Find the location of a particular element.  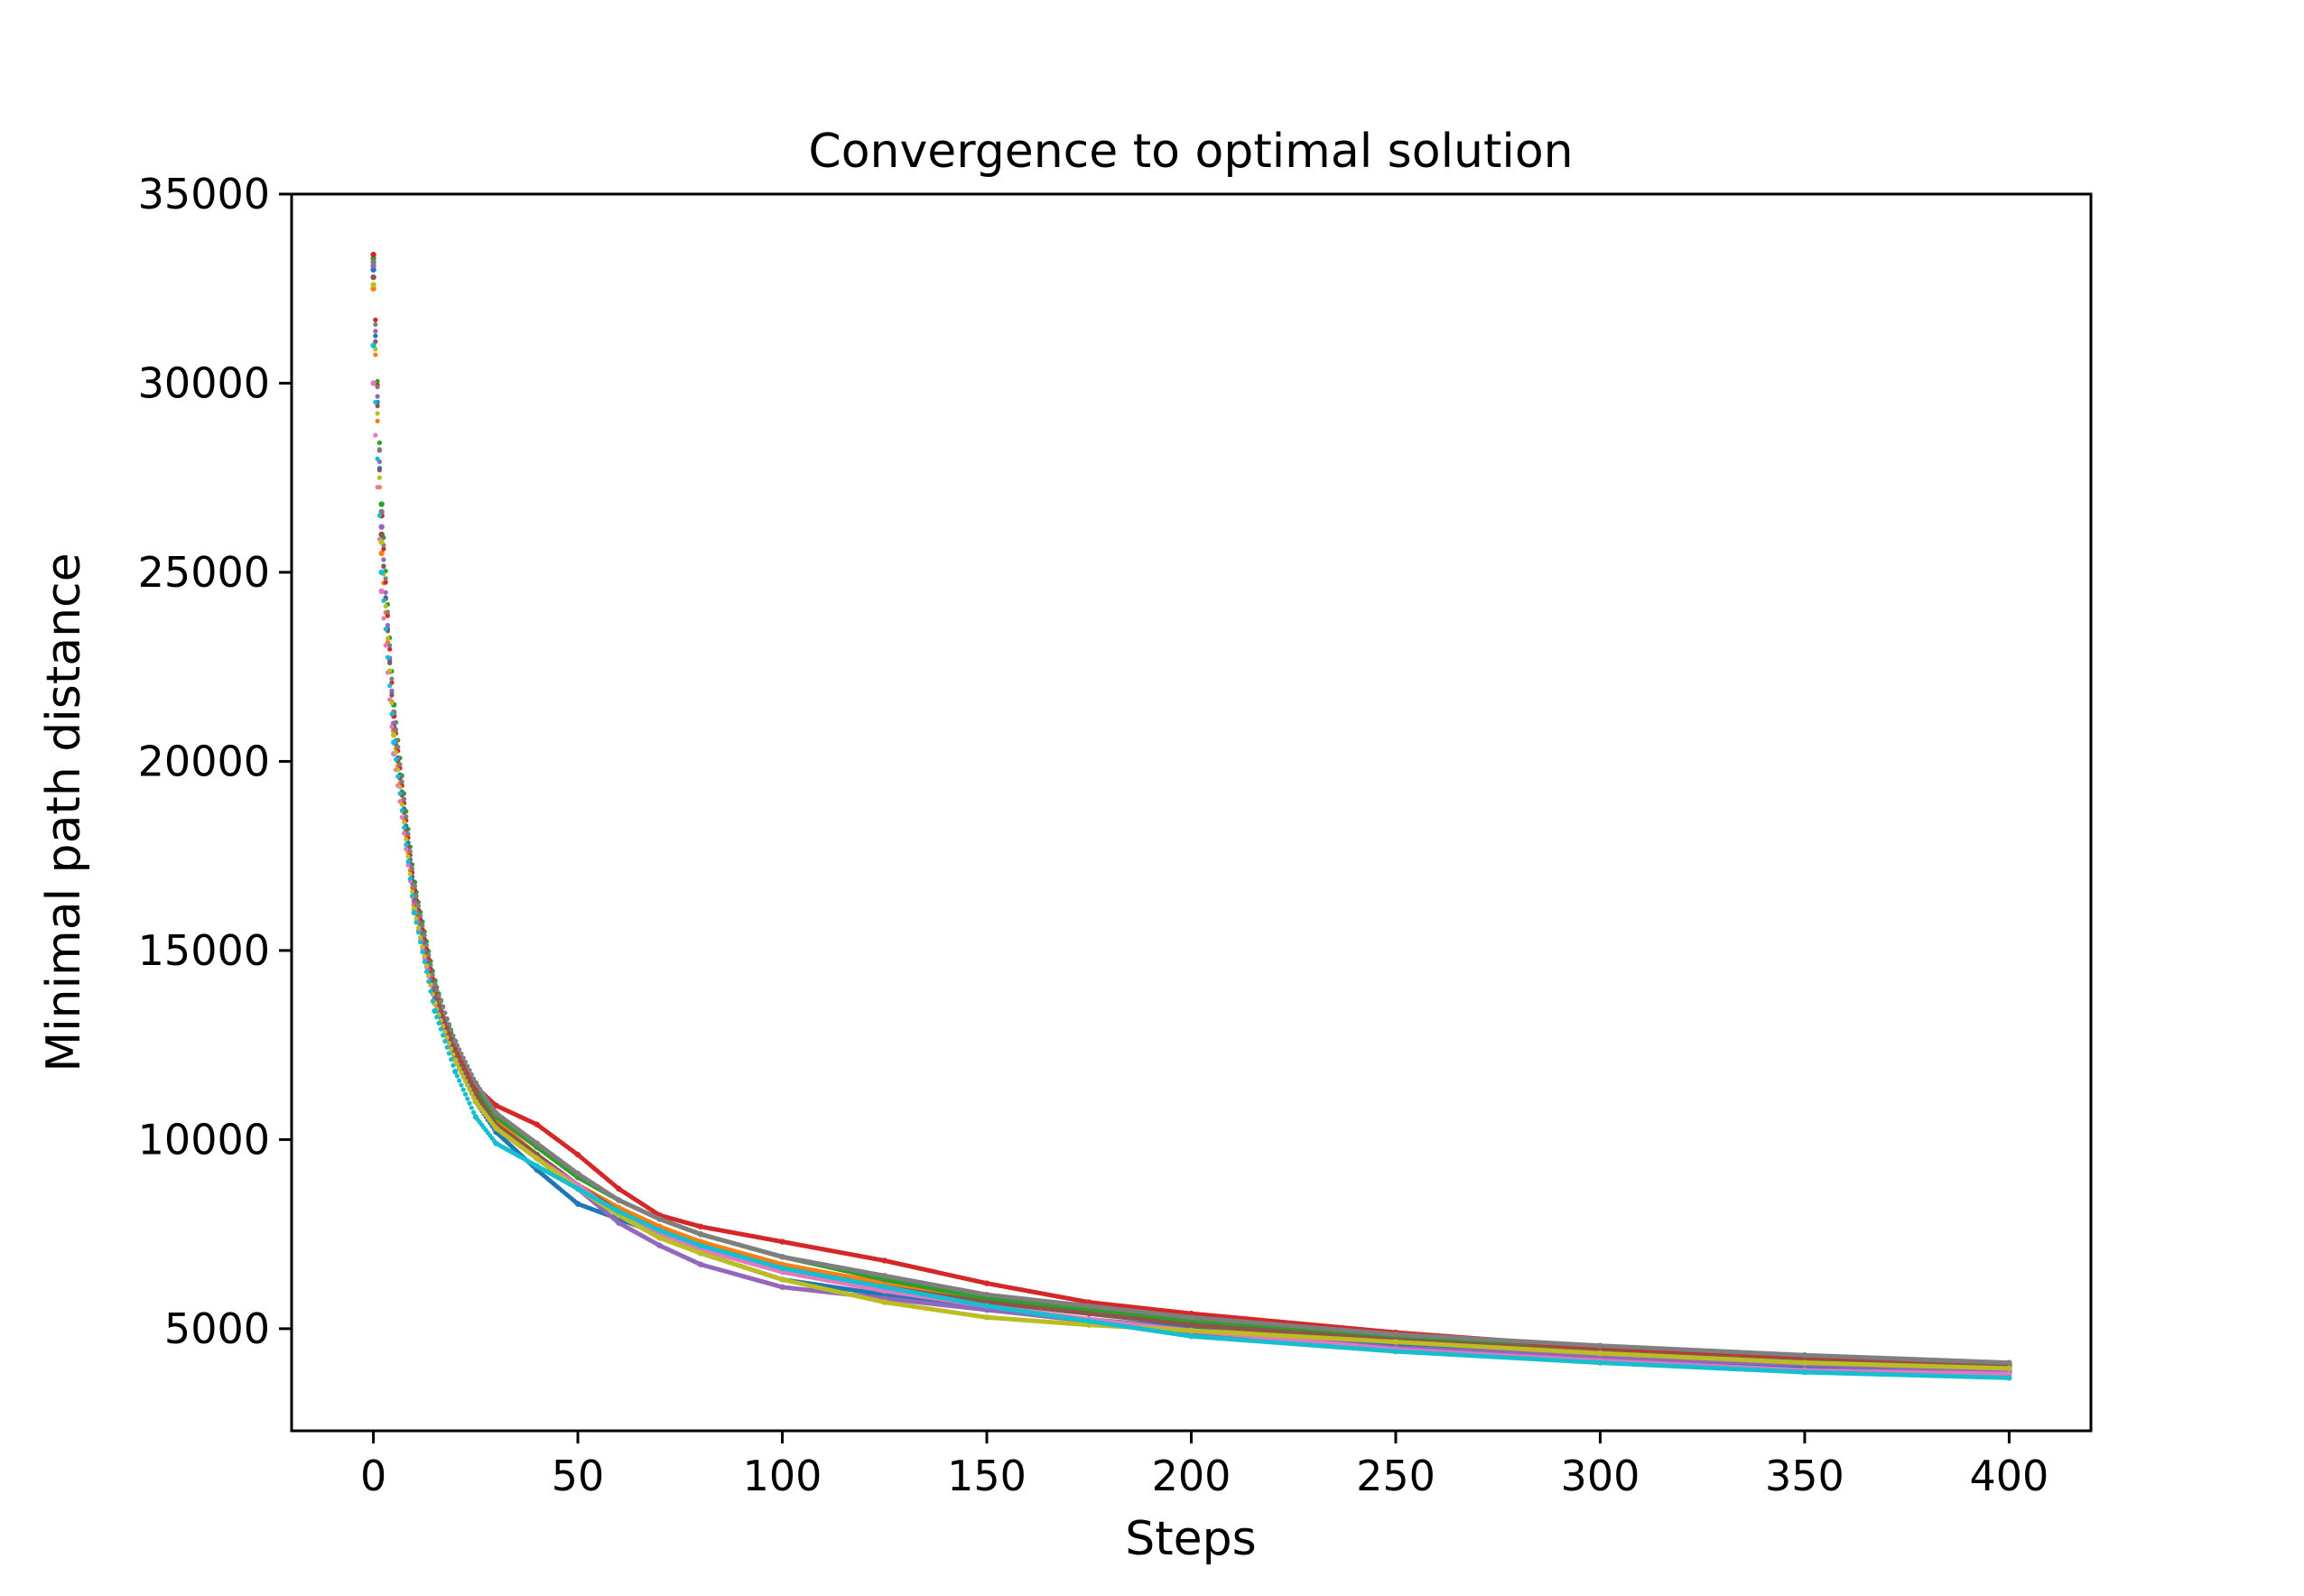

chart-title: Convergence to optimal solution is located at coordinates (1190, 152).